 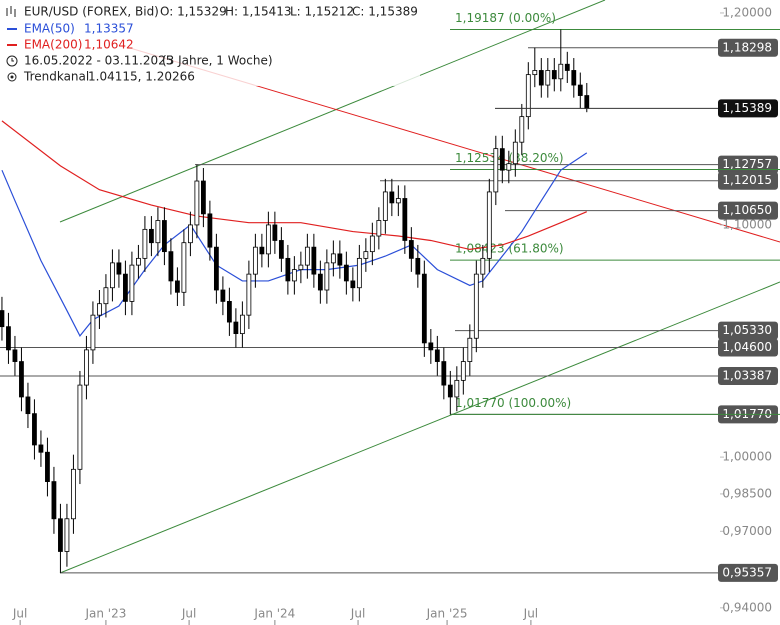 I want to click on x-tick-label: Jul, so click(x=530, y=614).